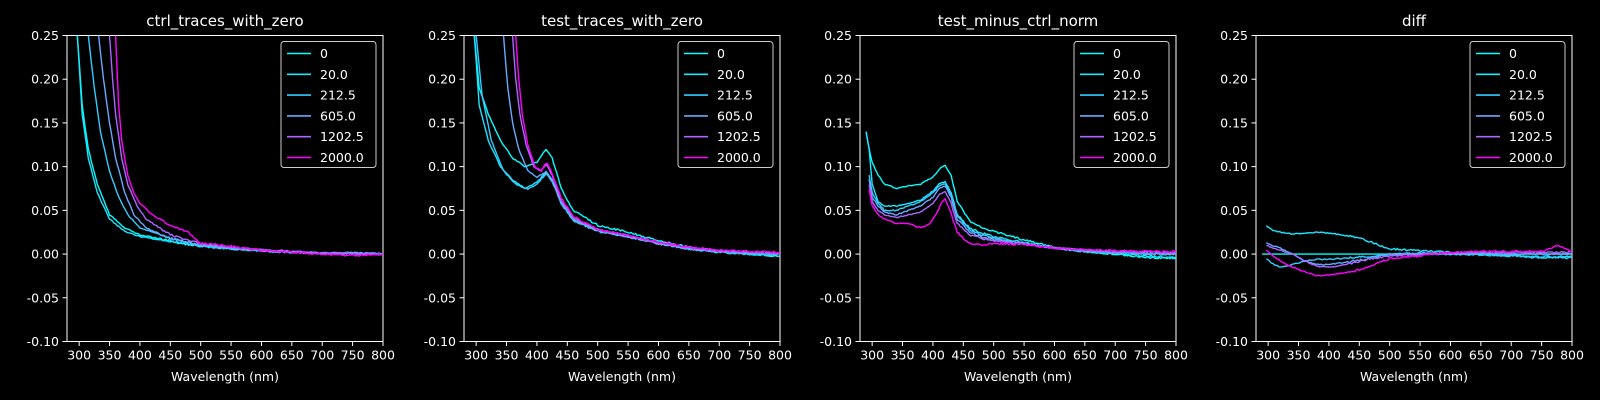  Describe the element at coordinates (1018, 21) in the screenshot. I see `plot-title: test_minus_ctrl_norm` at that location.